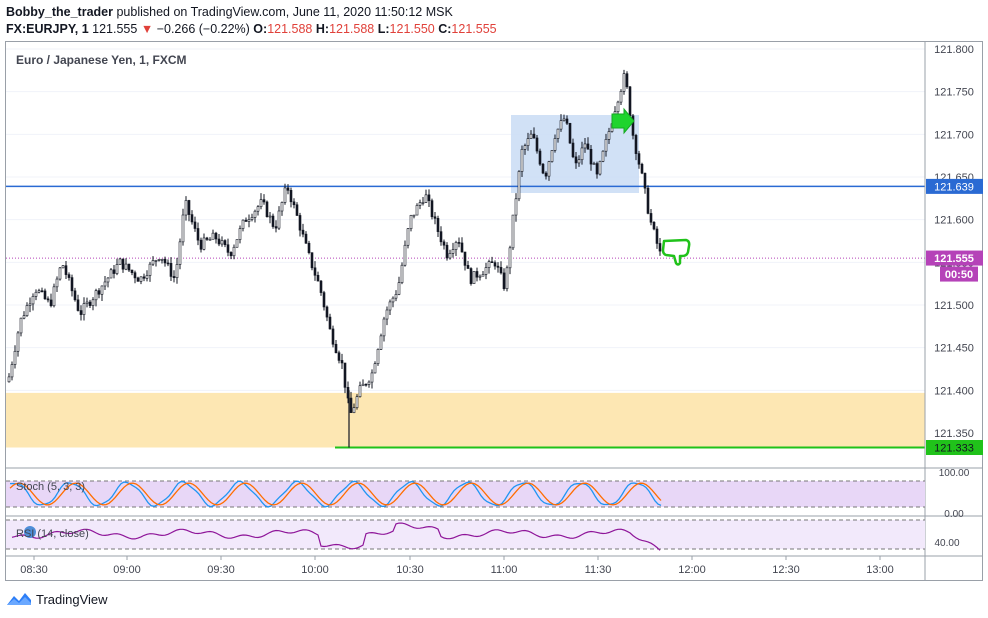 Image resolution: width=988 pixels, height=618 pixels. I want to click on symbol-legend: Euro / Japanese Yen, 1, FXCM, so click(101, 60).